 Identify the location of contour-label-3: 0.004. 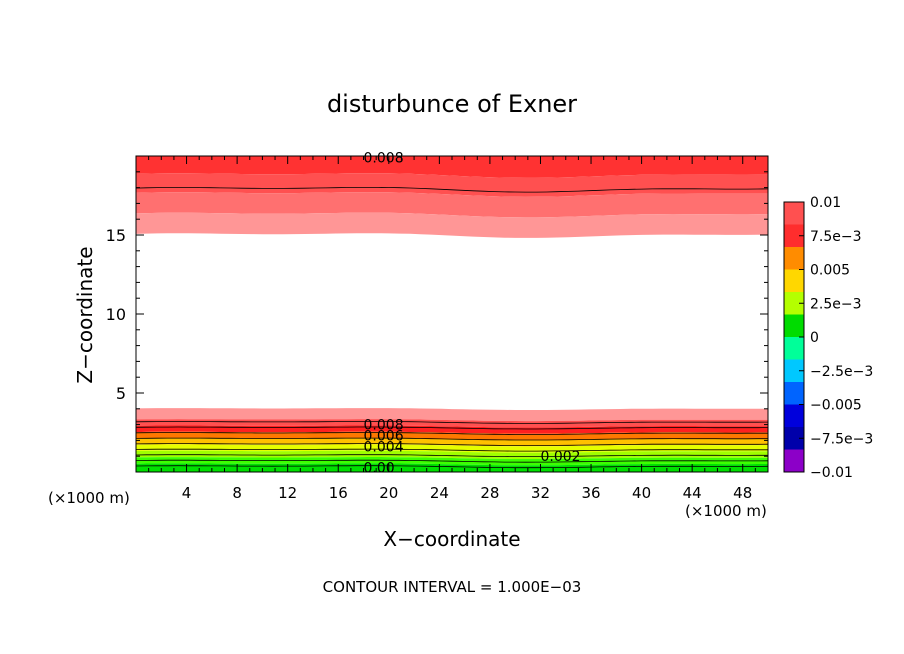
(384, 448).